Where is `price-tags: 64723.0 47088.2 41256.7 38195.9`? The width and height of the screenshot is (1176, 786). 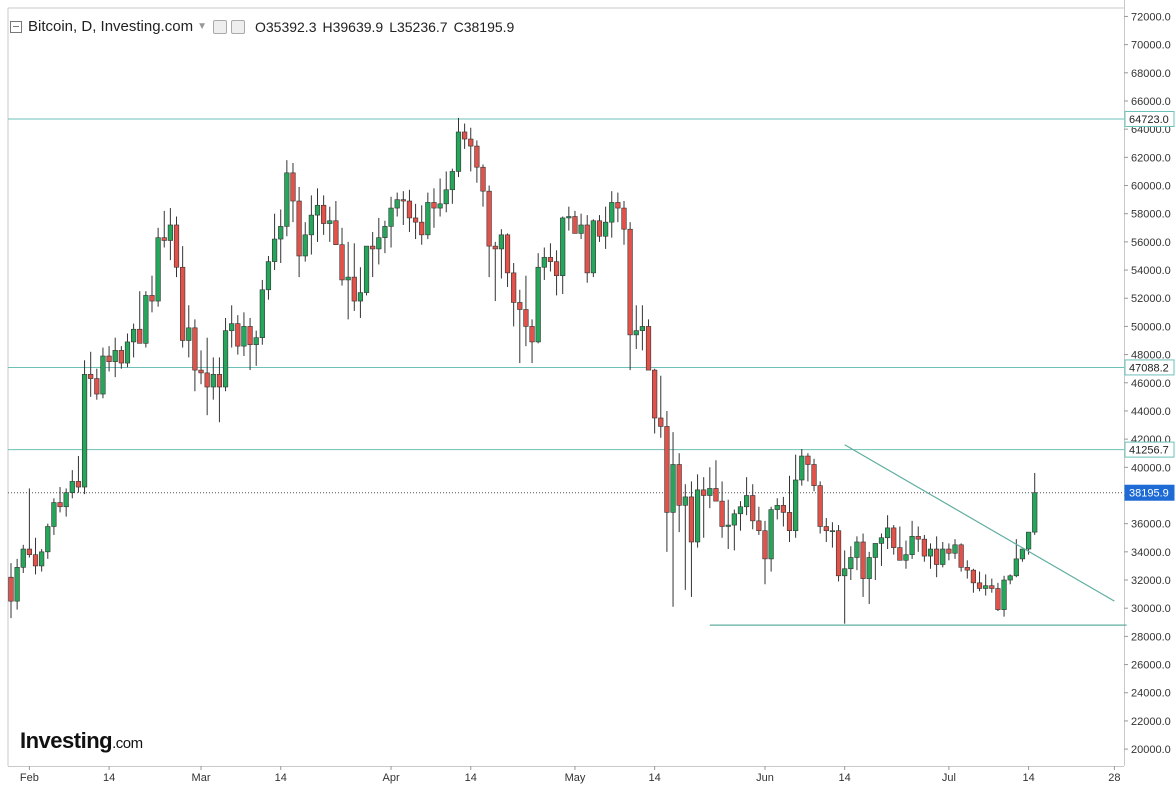 price-tags: 64723.0 47088.2 41256.7 38195.9 is located at coordinates (1149, 305).